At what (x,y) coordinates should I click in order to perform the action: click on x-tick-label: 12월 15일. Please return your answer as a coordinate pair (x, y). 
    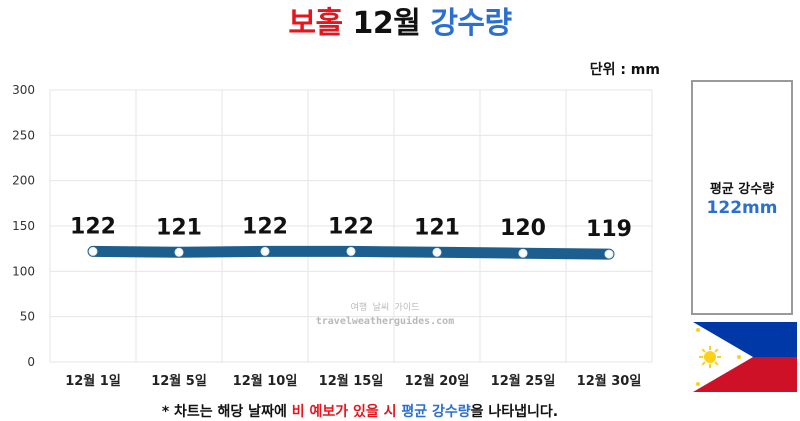
    Looking at the image, I should click on (351, 381).